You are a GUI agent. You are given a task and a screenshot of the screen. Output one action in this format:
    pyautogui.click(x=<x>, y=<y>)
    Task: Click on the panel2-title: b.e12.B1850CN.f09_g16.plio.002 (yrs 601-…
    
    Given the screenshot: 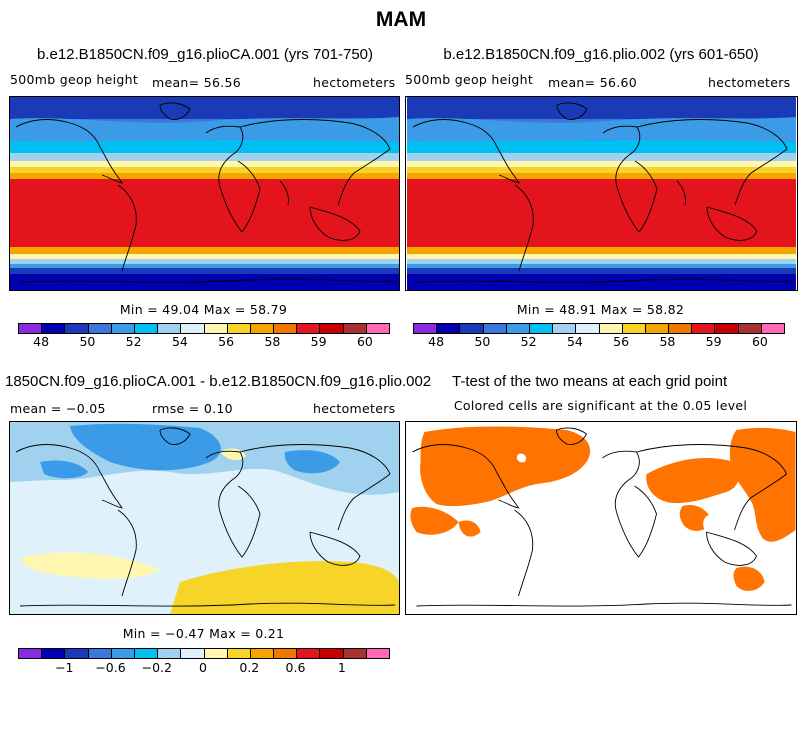 What is the action you would take?
    pyautogui.click(x=601, y=54)
    